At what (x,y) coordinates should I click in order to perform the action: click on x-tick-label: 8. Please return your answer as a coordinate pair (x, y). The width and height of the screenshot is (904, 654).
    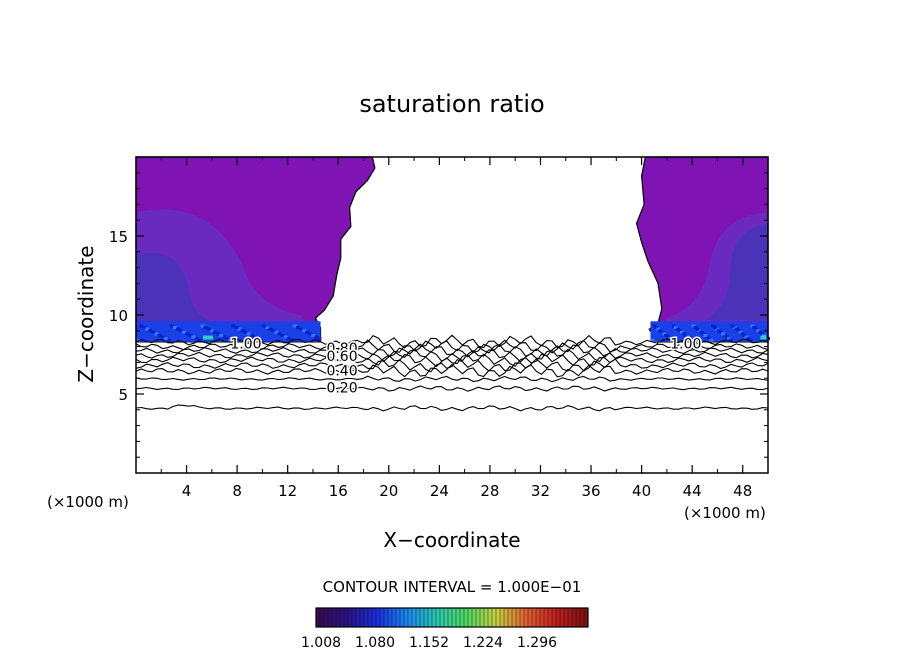
    Looking at the image, I should click on (237, 491).